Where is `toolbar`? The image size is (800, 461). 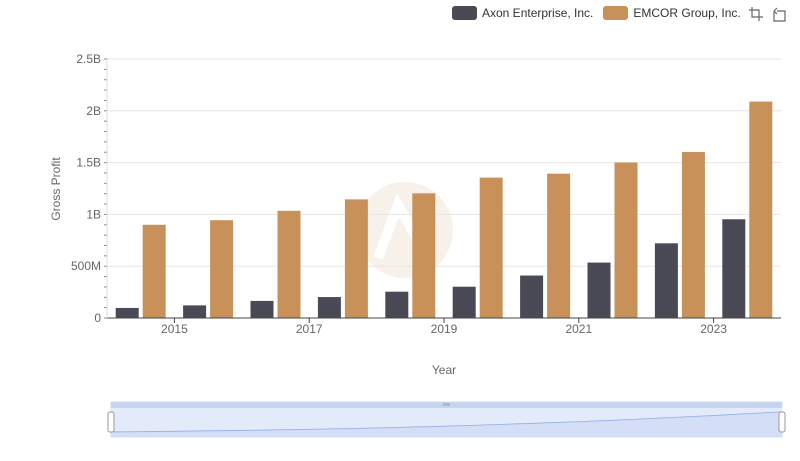 toolbar is located at coordinates (770, 14).